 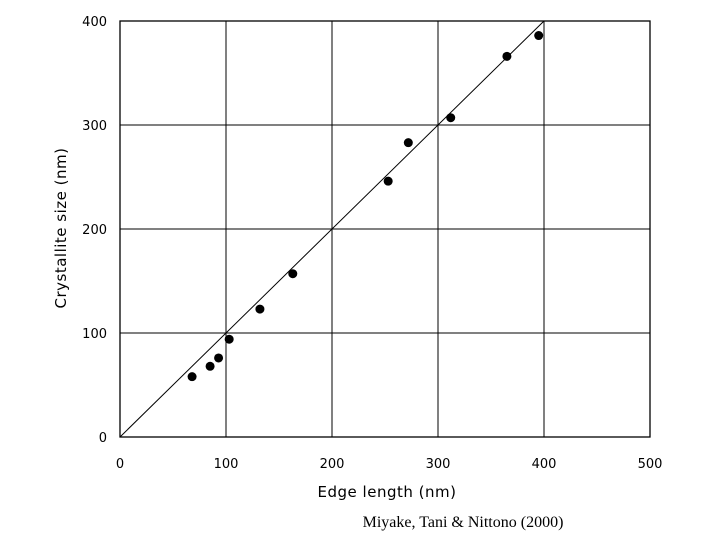 I want to click on y-axis-label: Crystallite size (nm), so click(x=61, y=228).